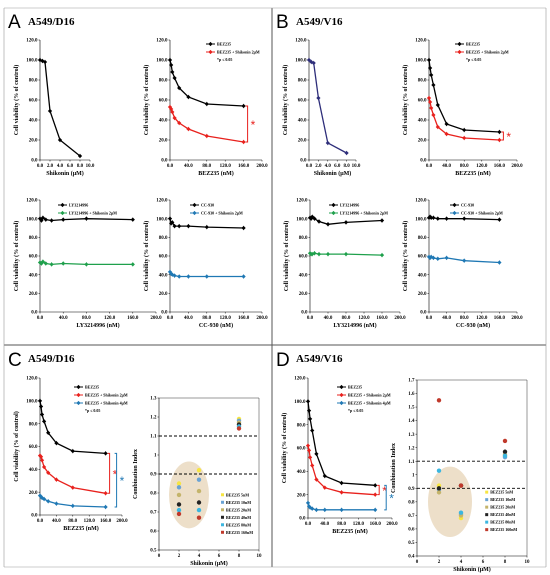 The height and width of the screenshot is (575, 550). Describe the element at coordinates (473, 44) in the screenshot. I see `legend-label: BEZ235` at that location.